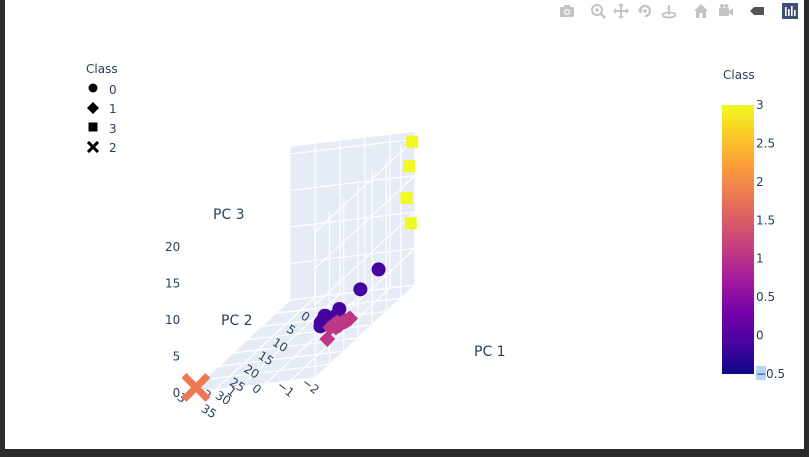 This screenshot has width=809, height=457. Describe the element at coordinates (177, 393) in the screenshot. I see `z-tick-label: 0` at that location.